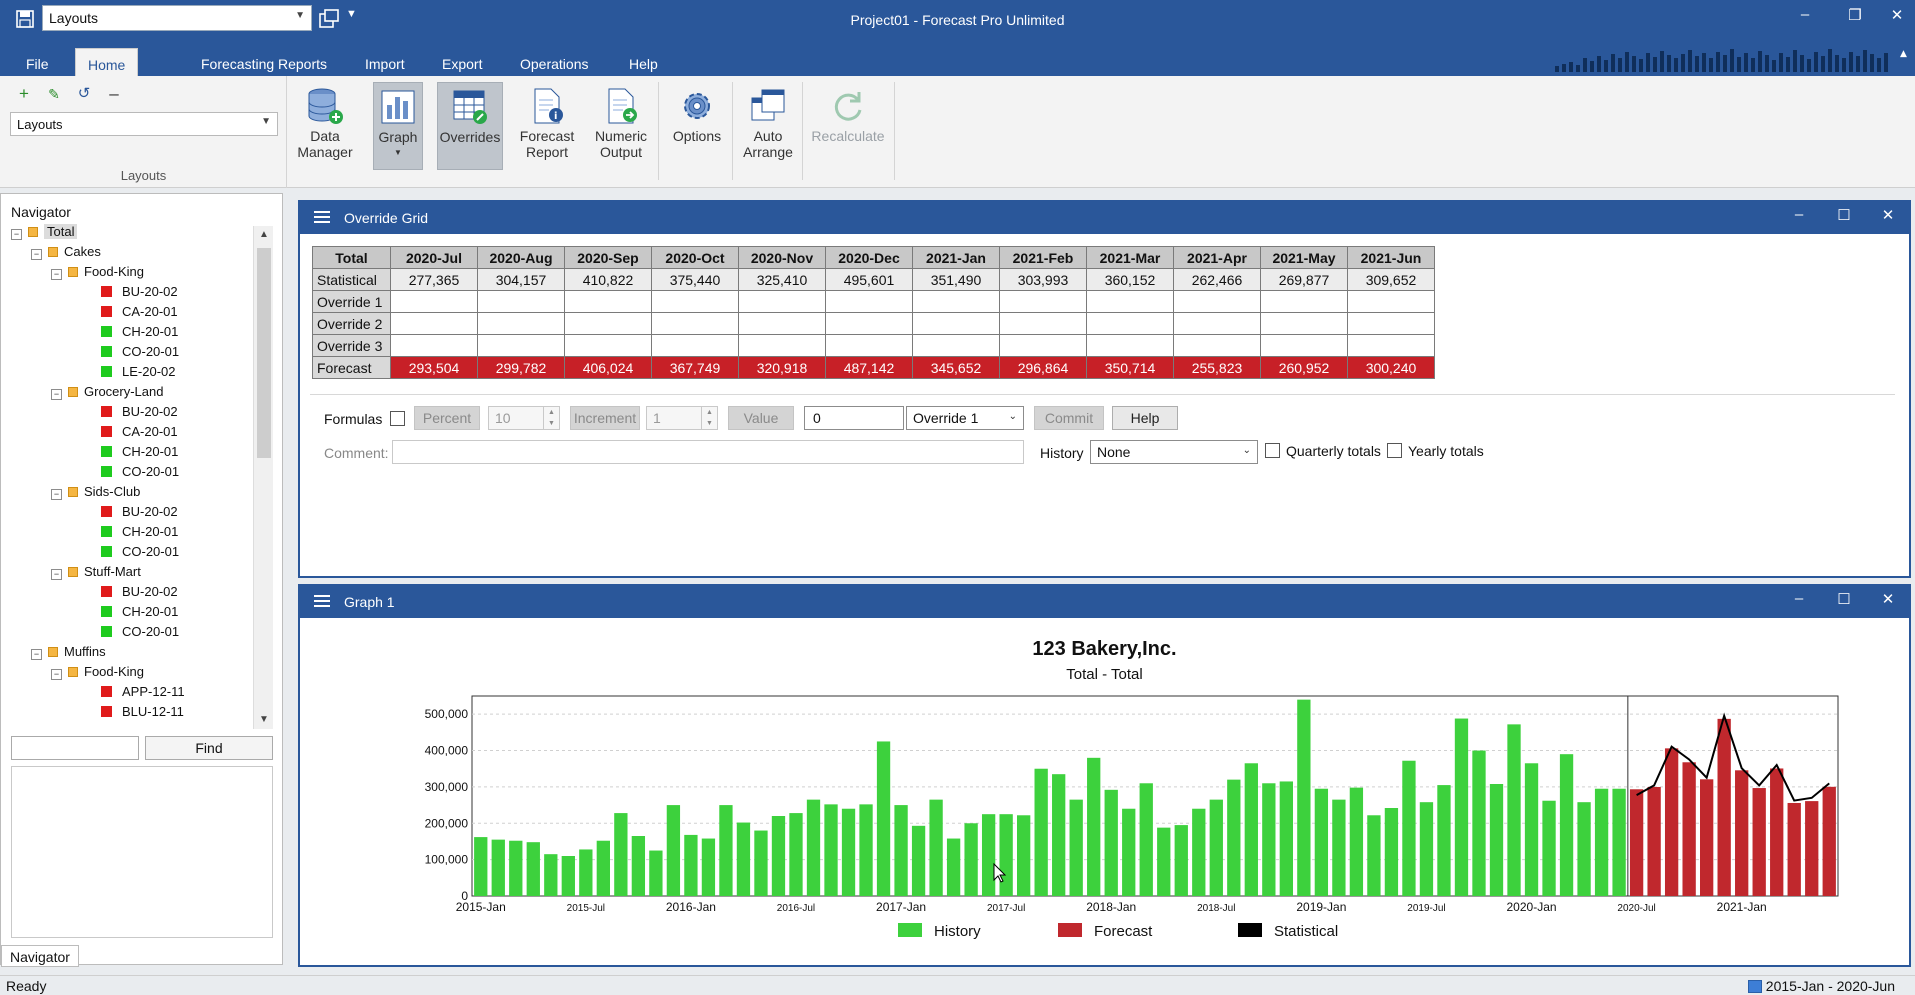 The height and width of the screenshot is (995, 1915). Describe the element at coordinates (956, 257) in the screenshot. I see `grid-column-header: 2021-Jan` at that location.